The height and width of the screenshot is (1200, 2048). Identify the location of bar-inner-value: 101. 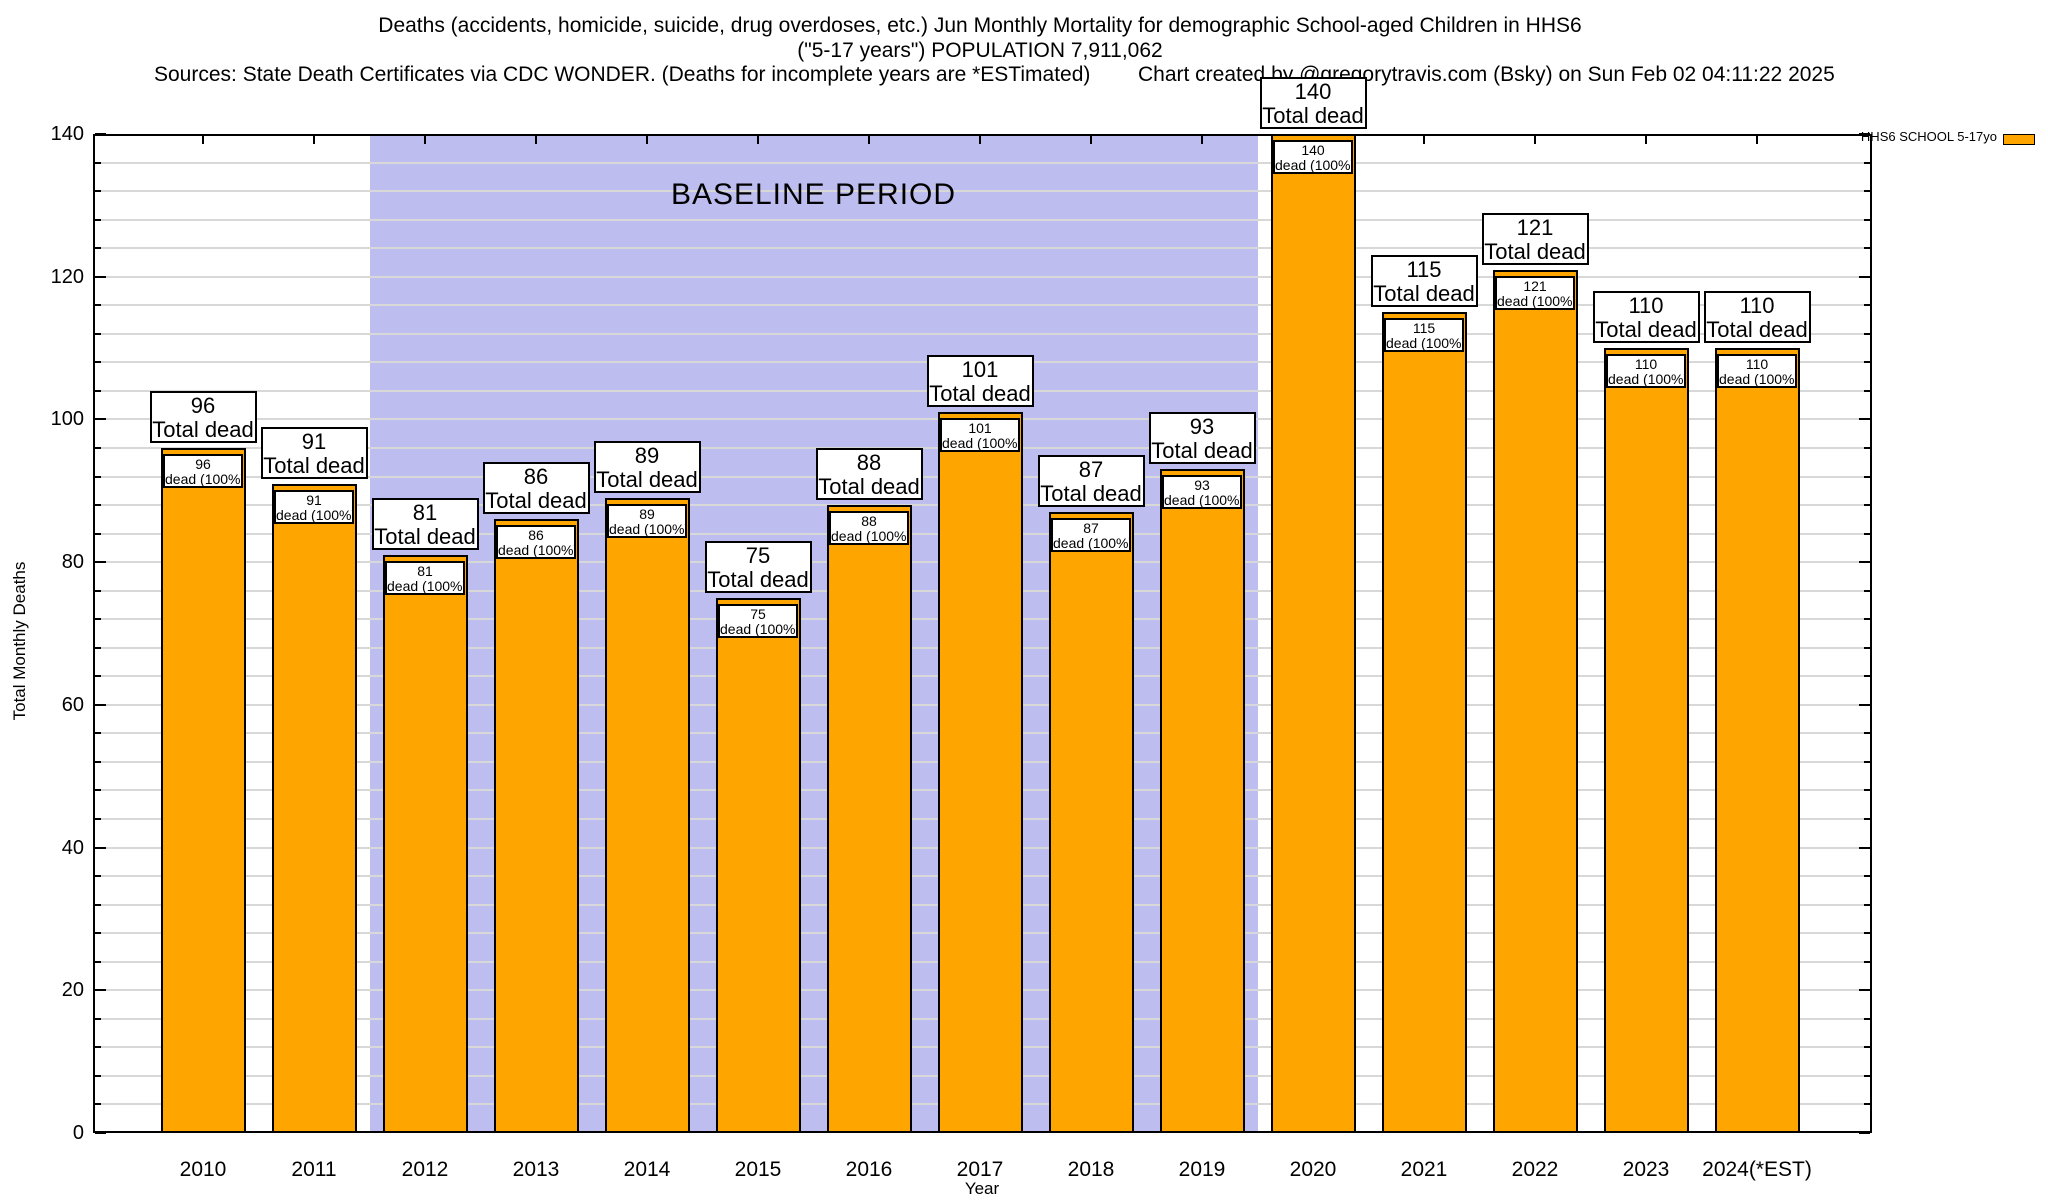
(980, 428).